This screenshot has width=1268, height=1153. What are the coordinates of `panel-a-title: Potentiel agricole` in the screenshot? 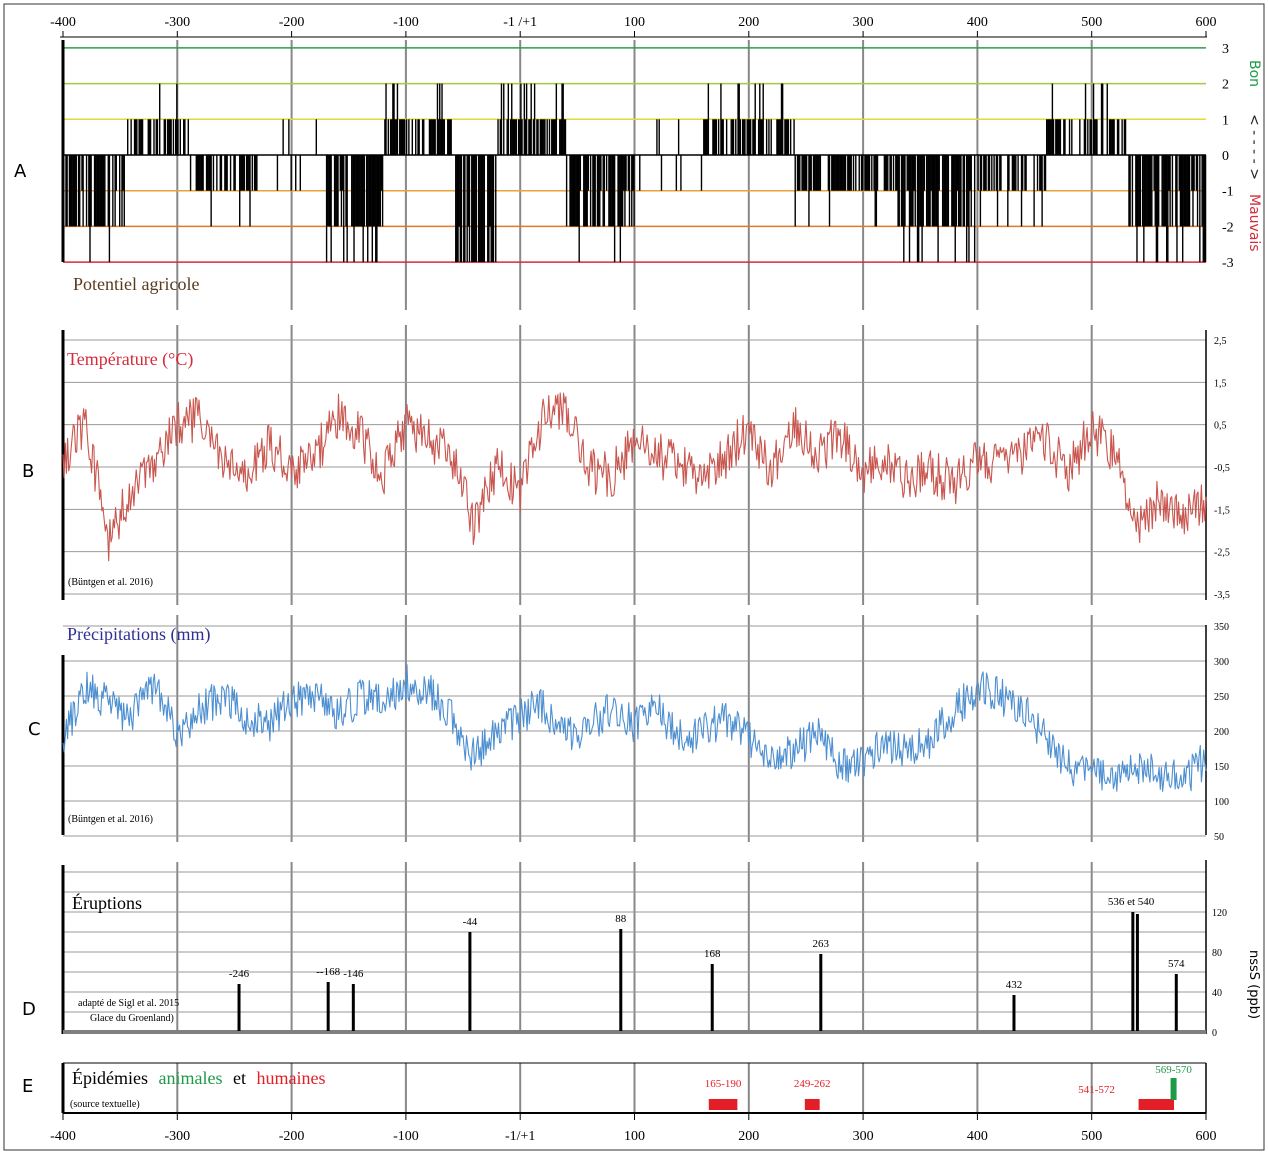 It's located at (136, 284).